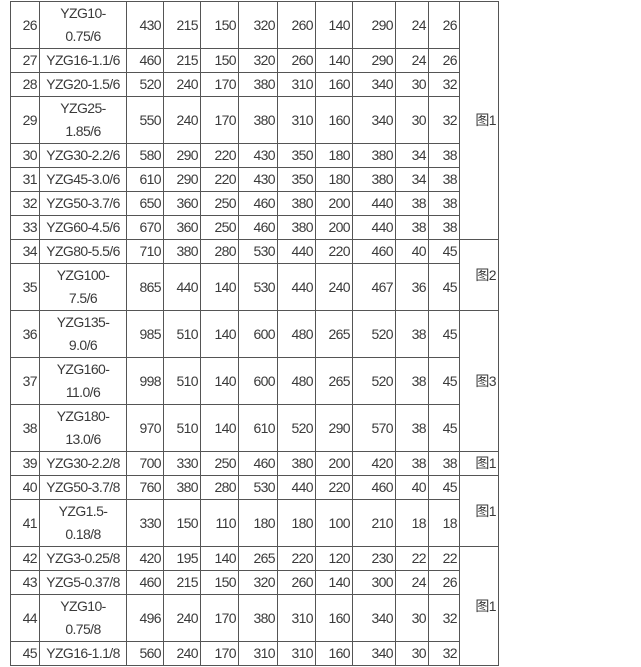  Describe the element at coordinates (83, 203) in the screenshot. I see `model-cell: YZG50-3.7/6` at that location.